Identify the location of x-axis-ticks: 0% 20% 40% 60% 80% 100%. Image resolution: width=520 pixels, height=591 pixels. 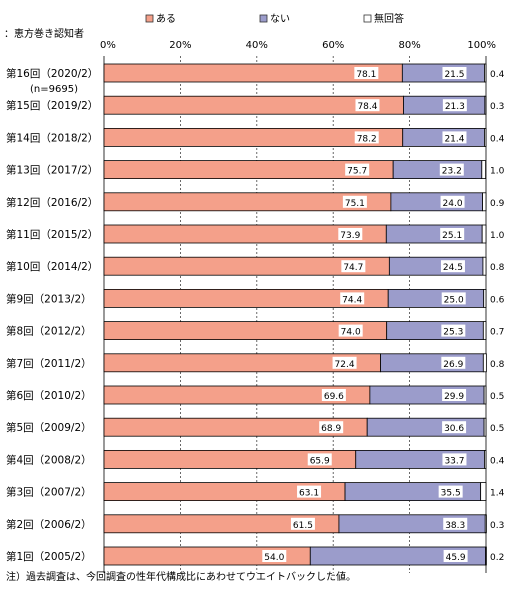
(298, 45).